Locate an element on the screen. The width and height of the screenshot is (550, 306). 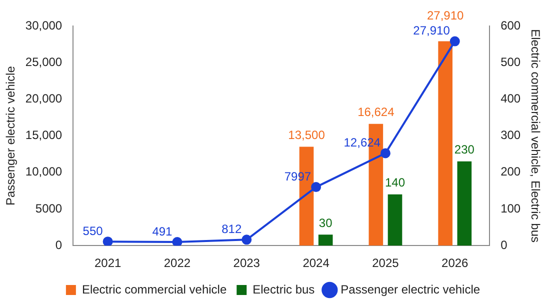
data-label: 16,624 is located at coordinates (376, 112).